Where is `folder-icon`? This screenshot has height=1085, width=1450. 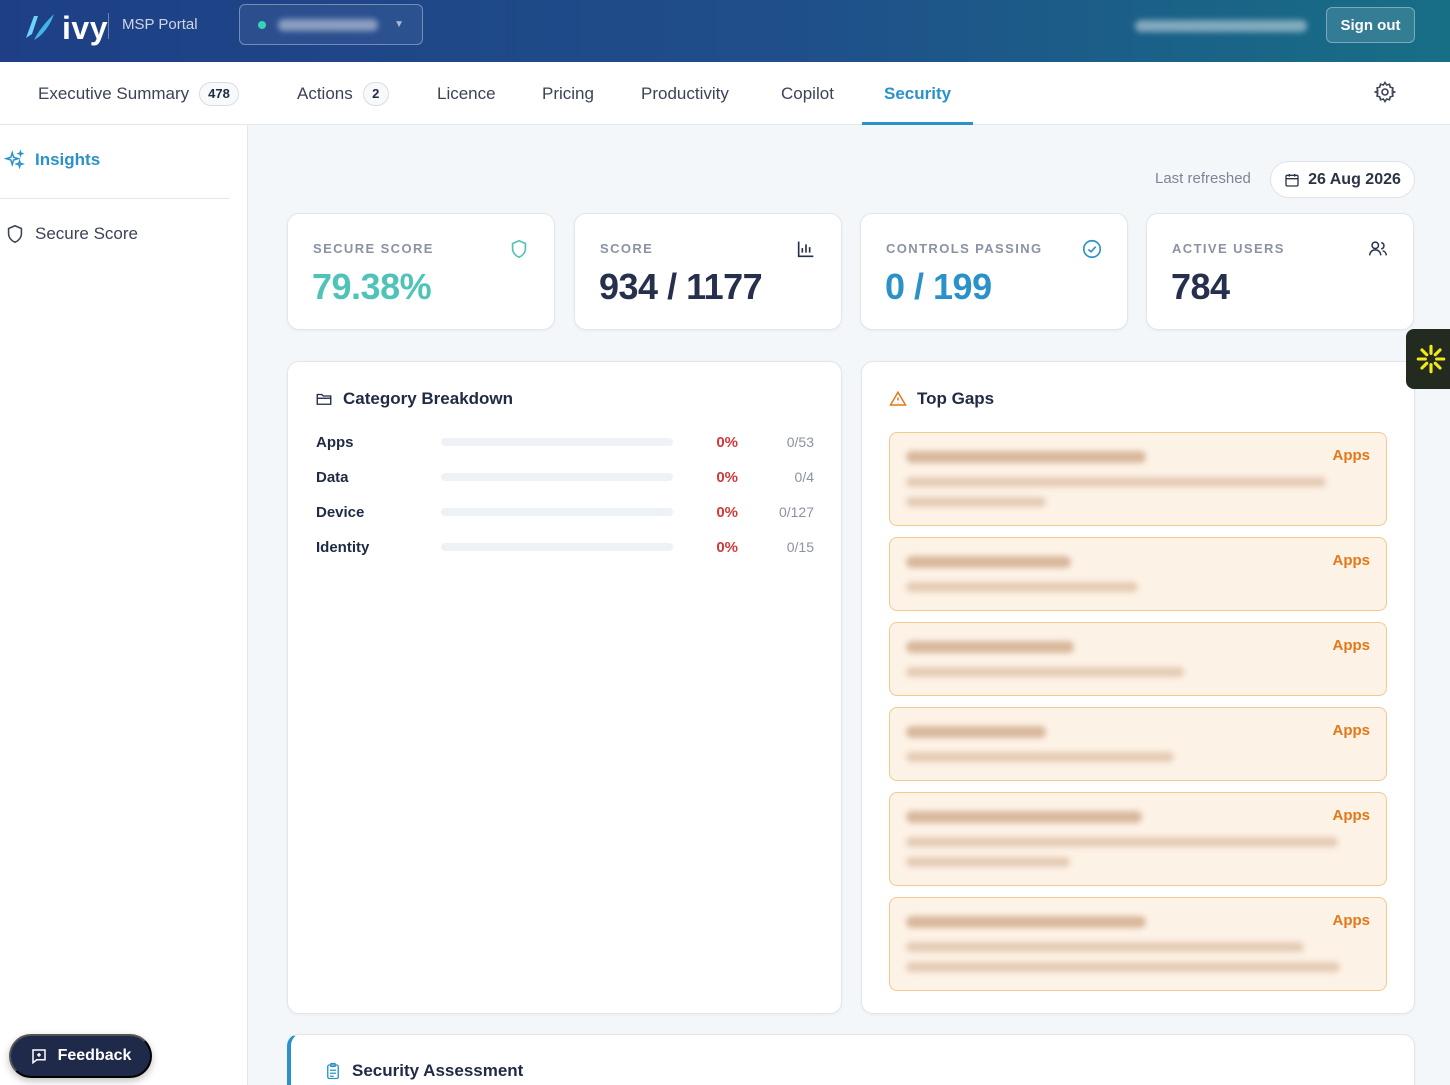
folder-icon is located at coordinates (324, 399).